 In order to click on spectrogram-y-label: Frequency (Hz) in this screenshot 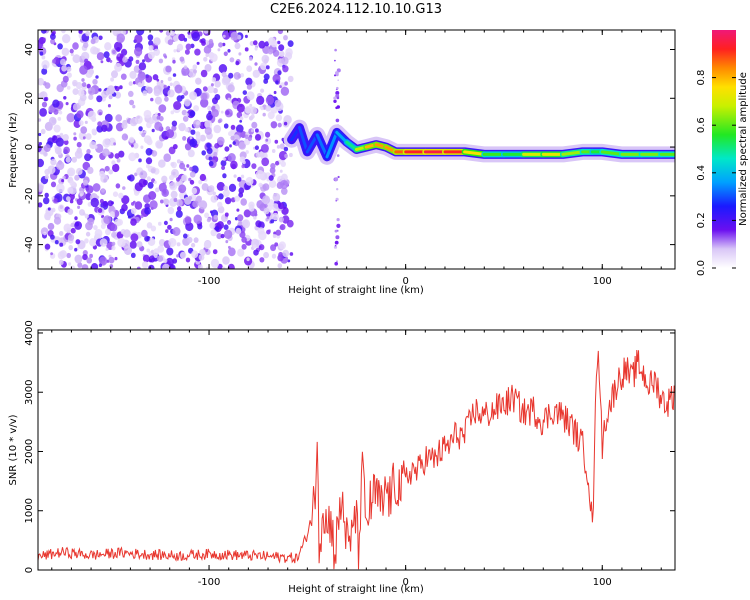, I will do `click(13, 150)`.